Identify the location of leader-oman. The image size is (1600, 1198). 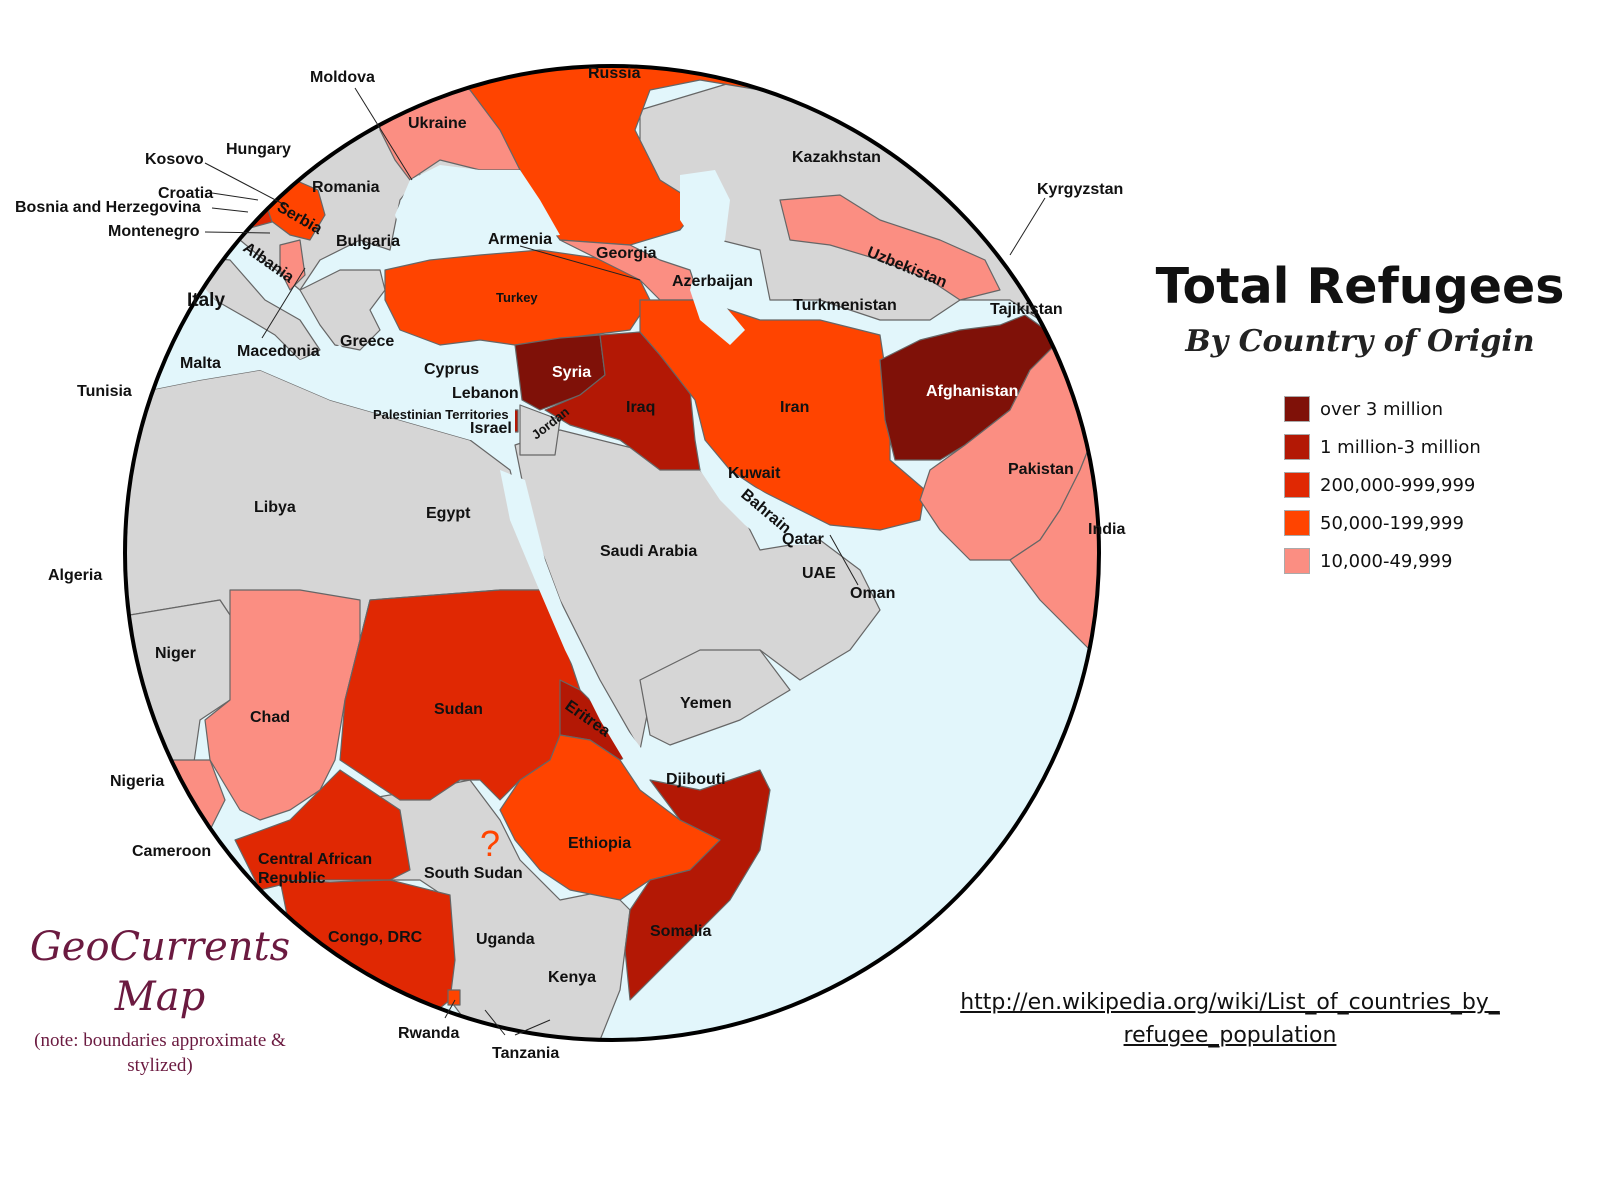
(844, 560).